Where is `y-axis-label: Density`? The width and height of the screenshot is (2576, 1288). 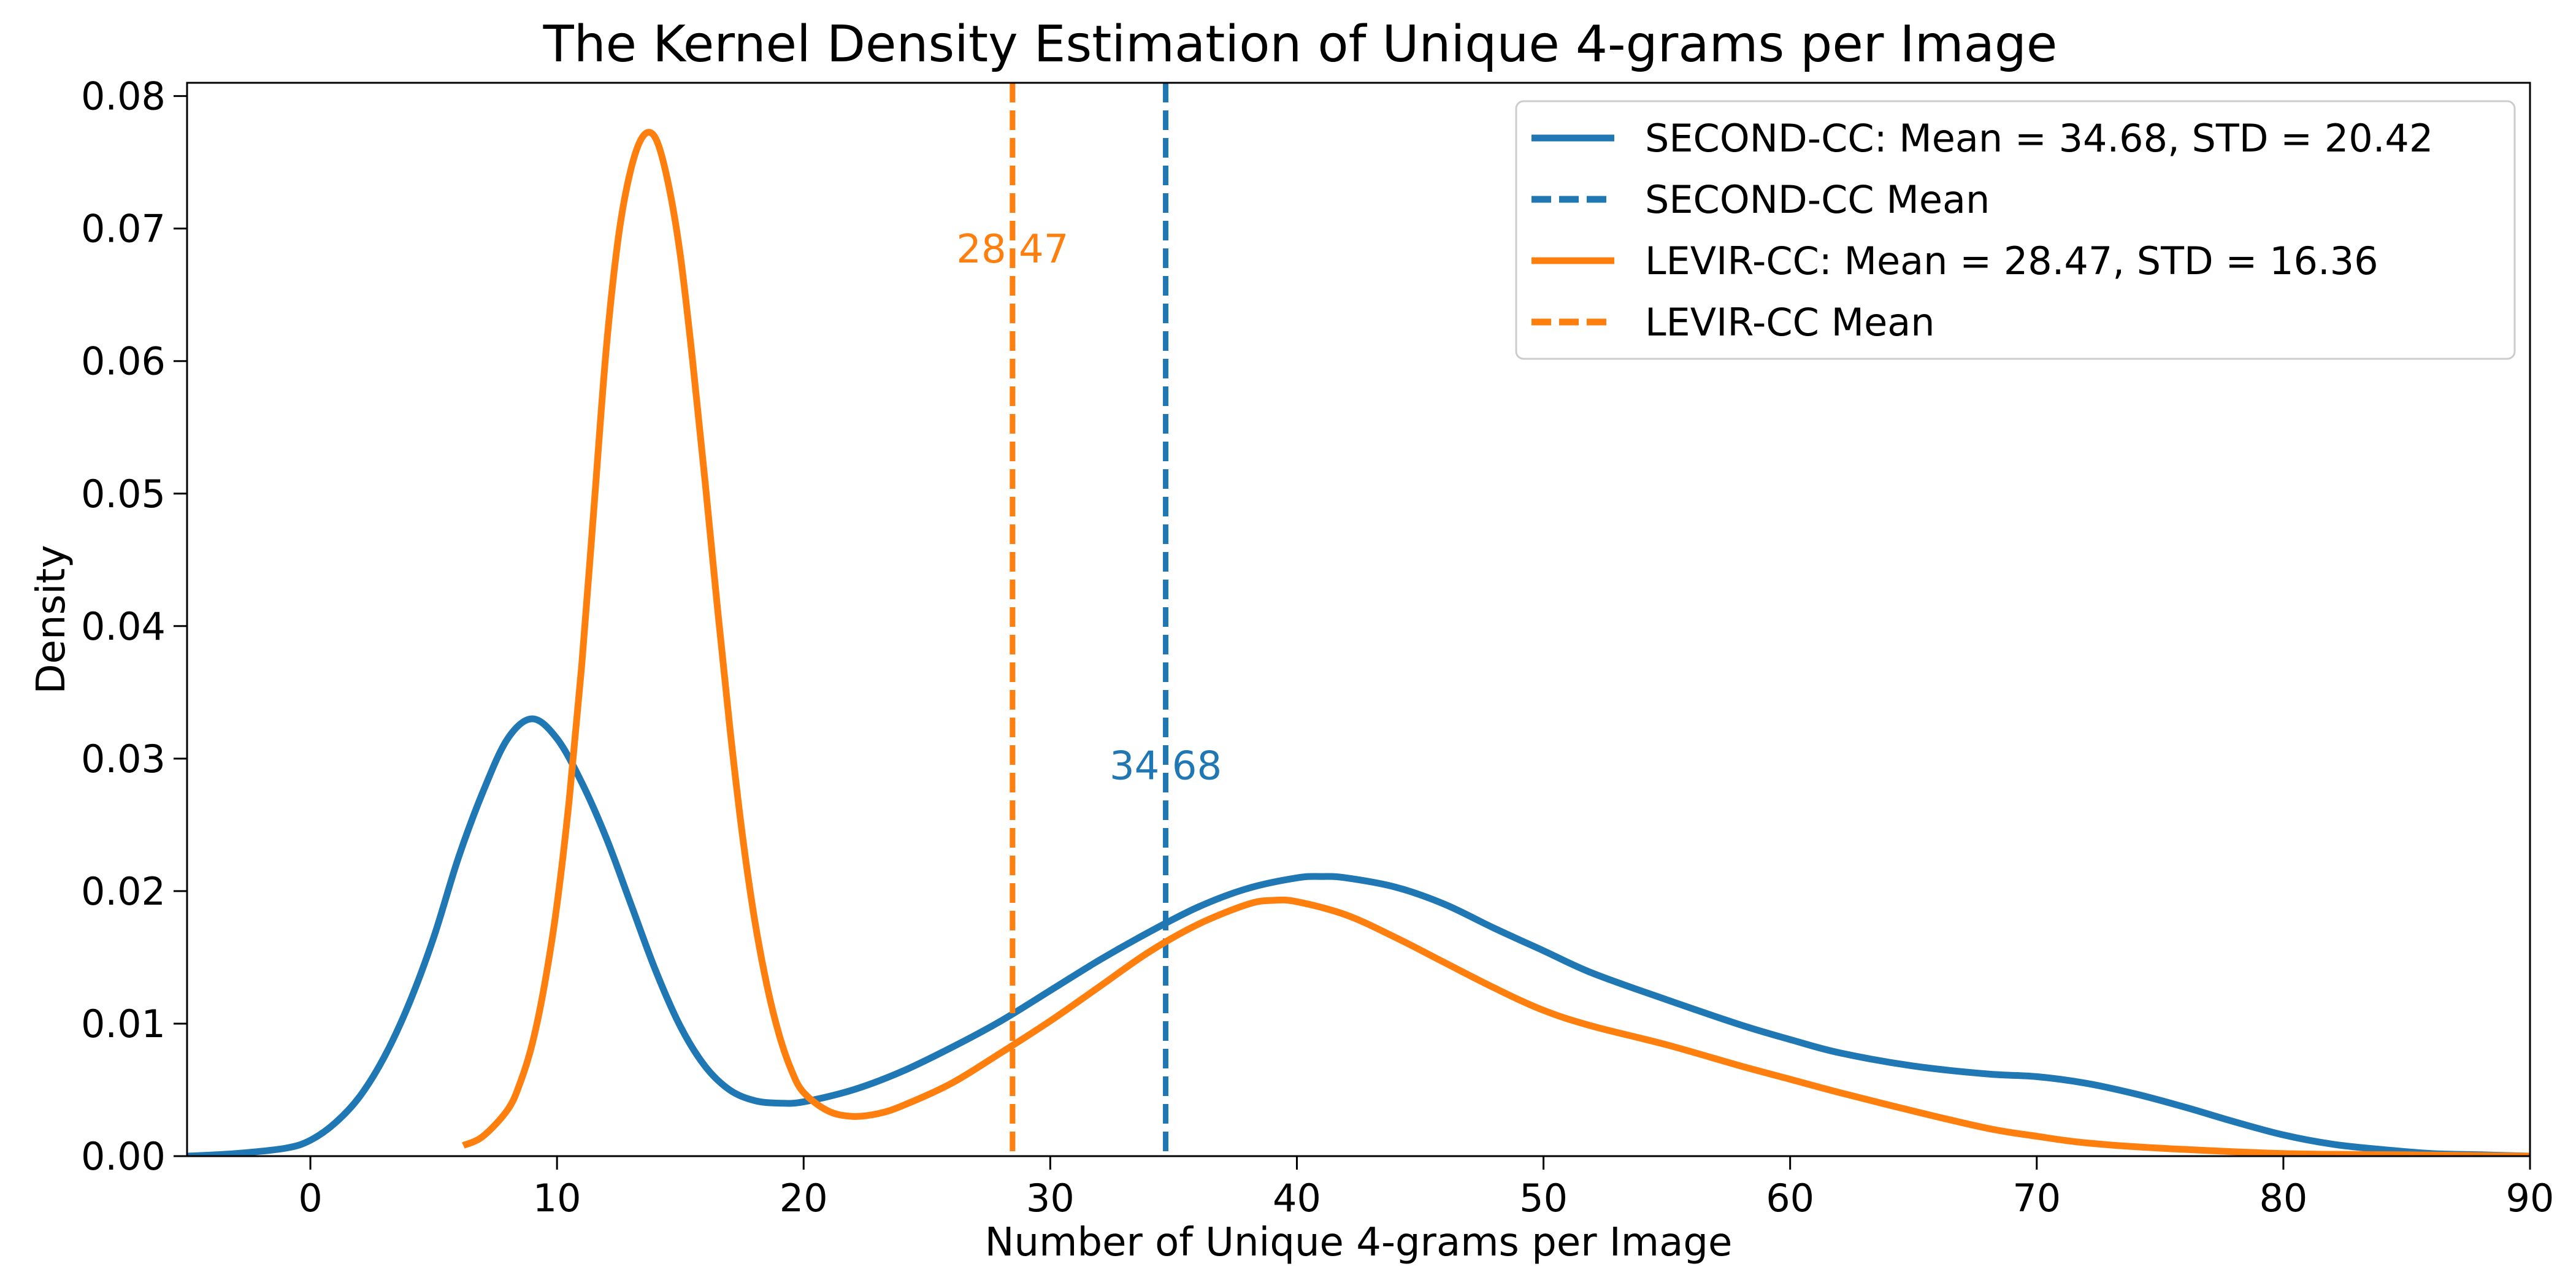
y-axis-label: Density is located at coordinates (51, 619).